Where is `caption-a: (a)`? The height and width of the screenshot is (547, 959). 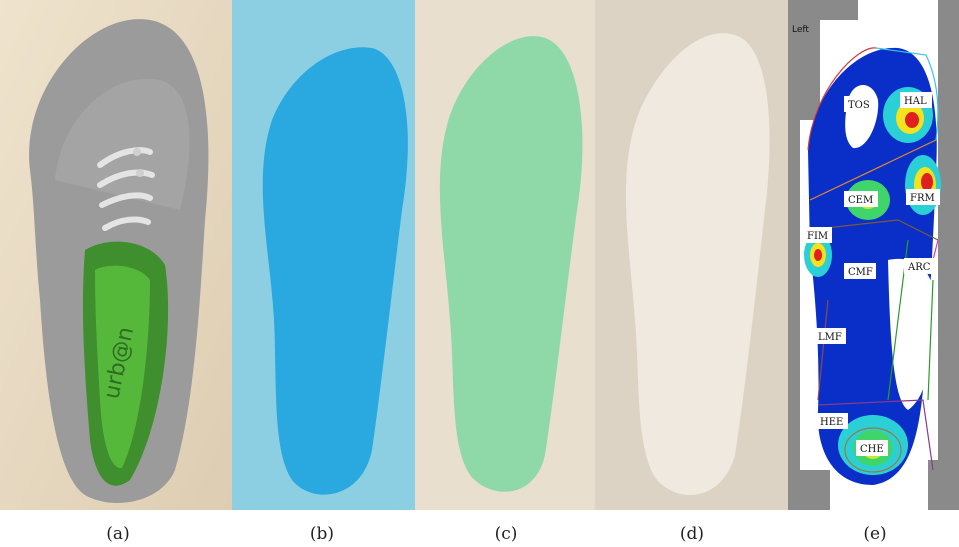
caption-a: (a) is located at coordinates (118, 534).